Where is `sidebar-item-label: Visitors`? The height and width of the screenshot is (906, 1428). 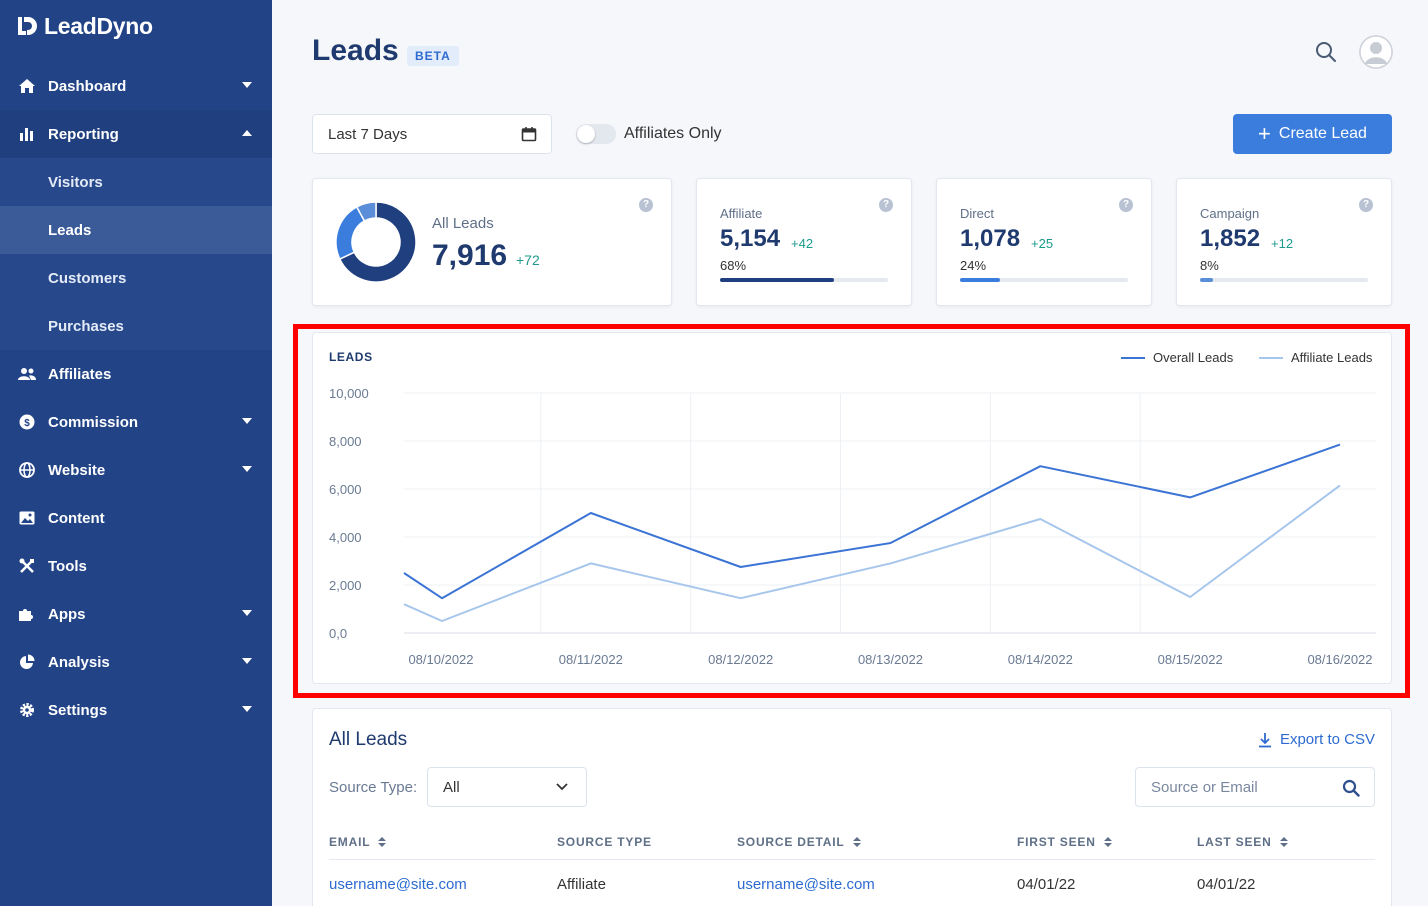 sidebar-item-label: Visitors is located at coordinates (75, 182).